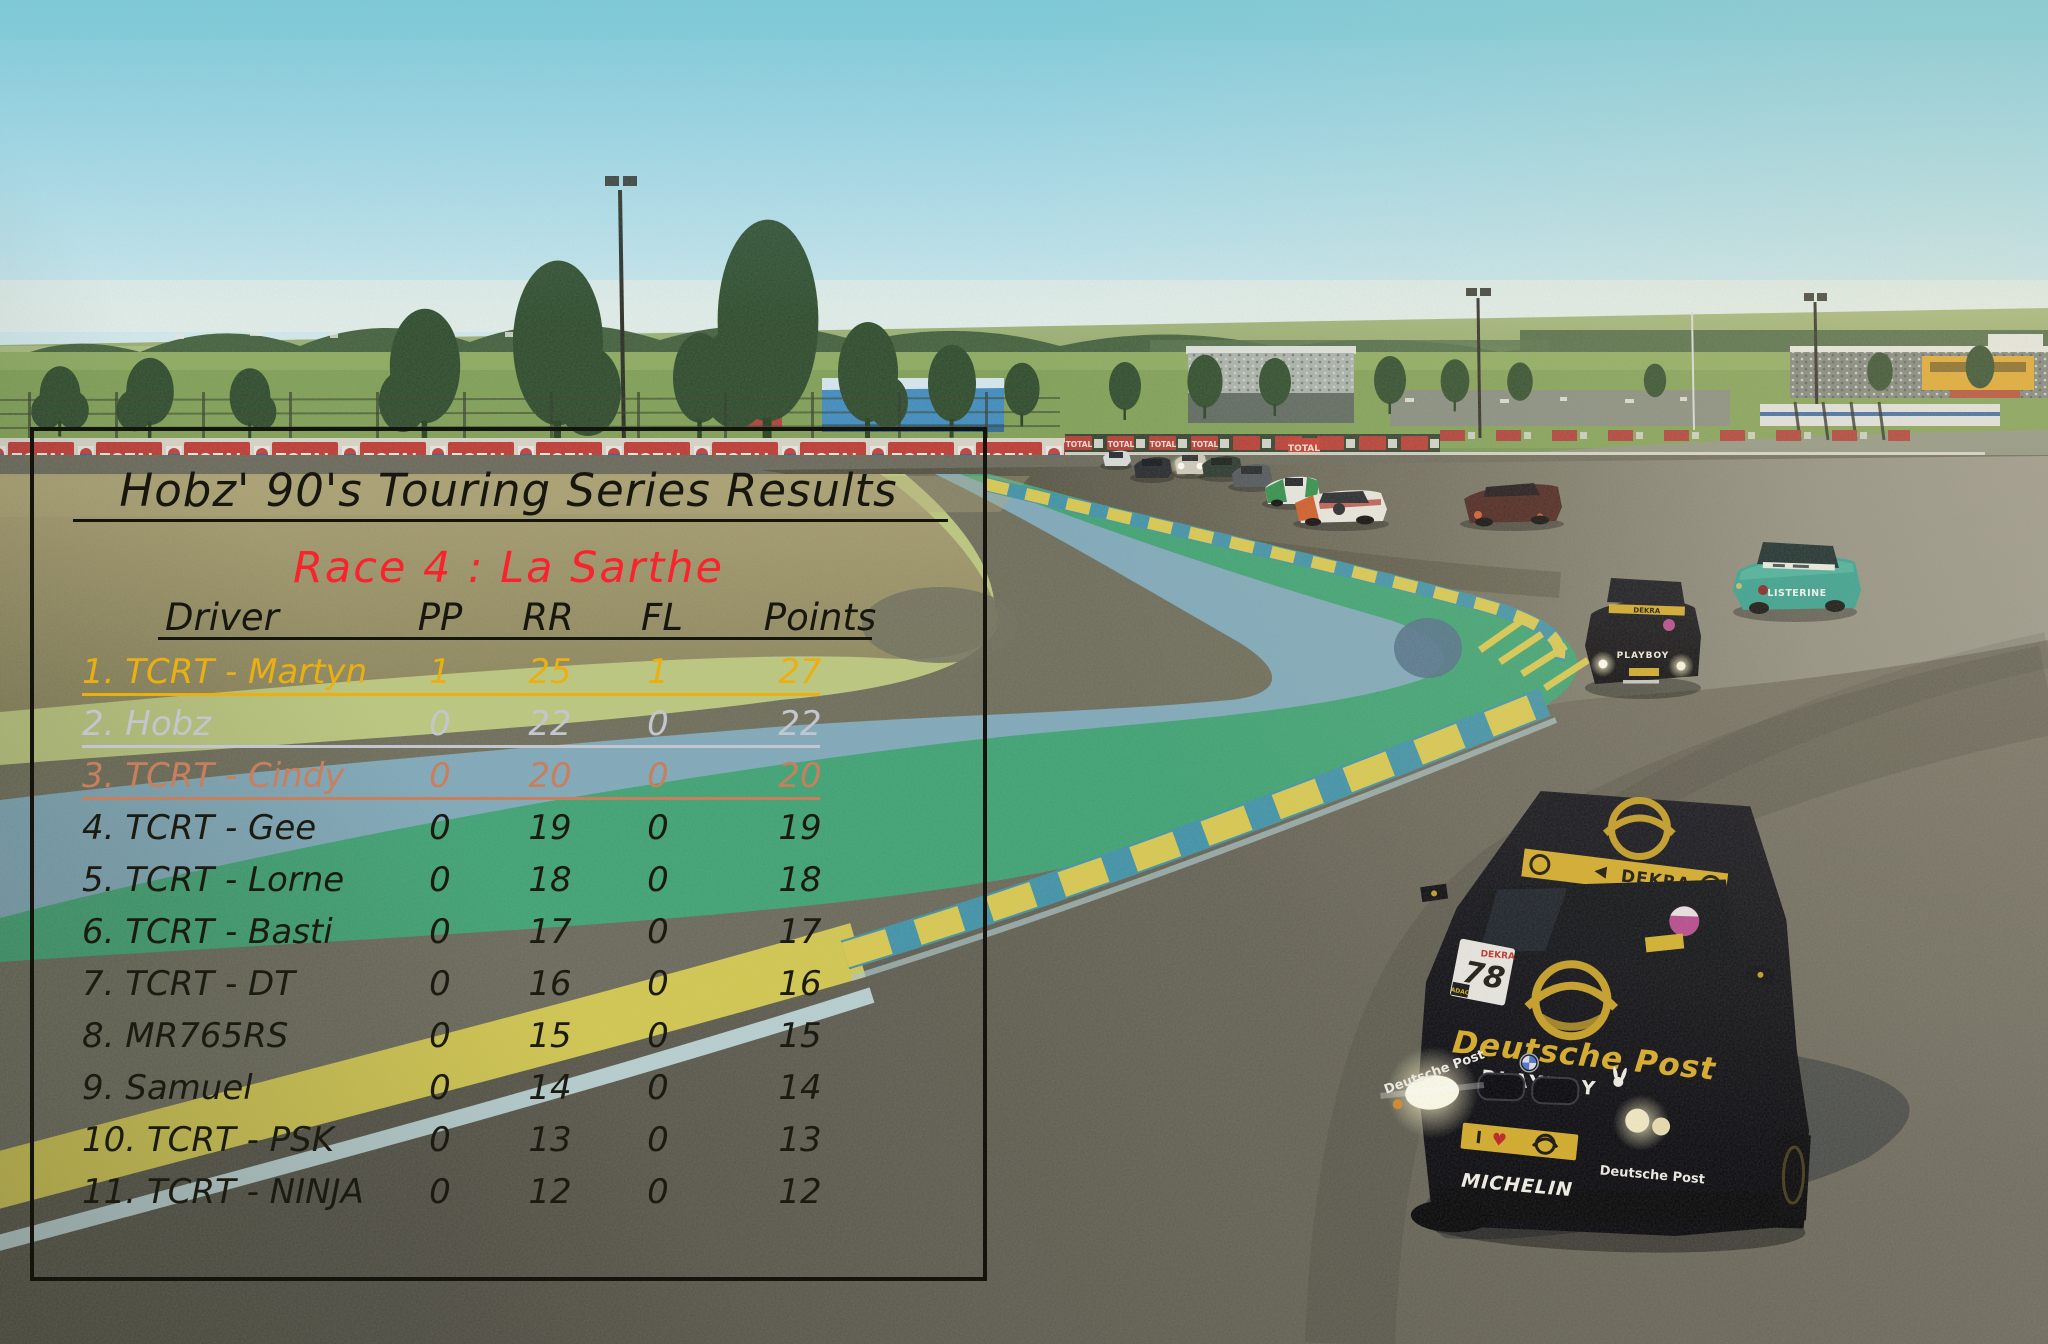  What do you see at coordinates (800, 724) in the screenshot?
I see `points-value: 22` at bounding box center [800, 724].